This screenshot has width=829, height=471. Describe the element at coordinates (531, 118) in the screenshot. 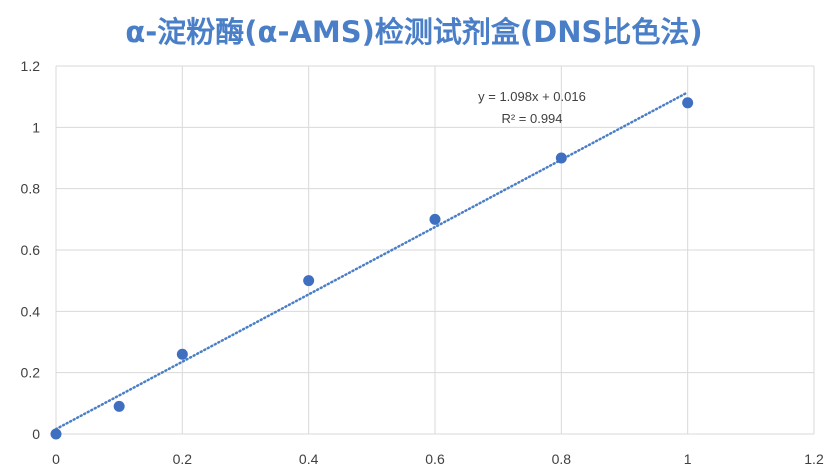

I see `trendline-r-squared: R² = 0.994` at that location.